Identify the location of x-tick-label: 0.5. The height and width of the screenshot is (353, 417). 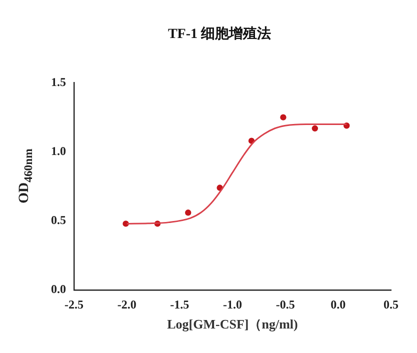
(391, 304).